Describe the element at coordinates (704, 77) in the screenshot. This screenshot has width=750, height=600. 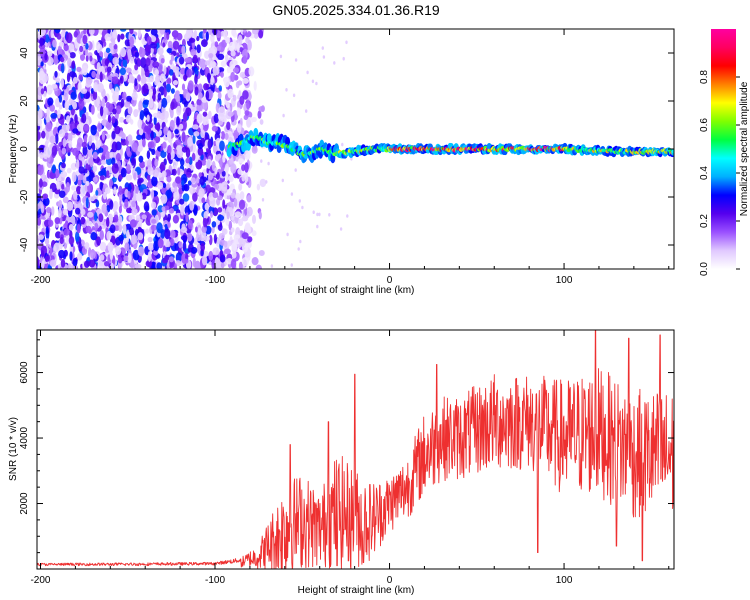
I see `colorbar-tick-label: 0.8` at that location.